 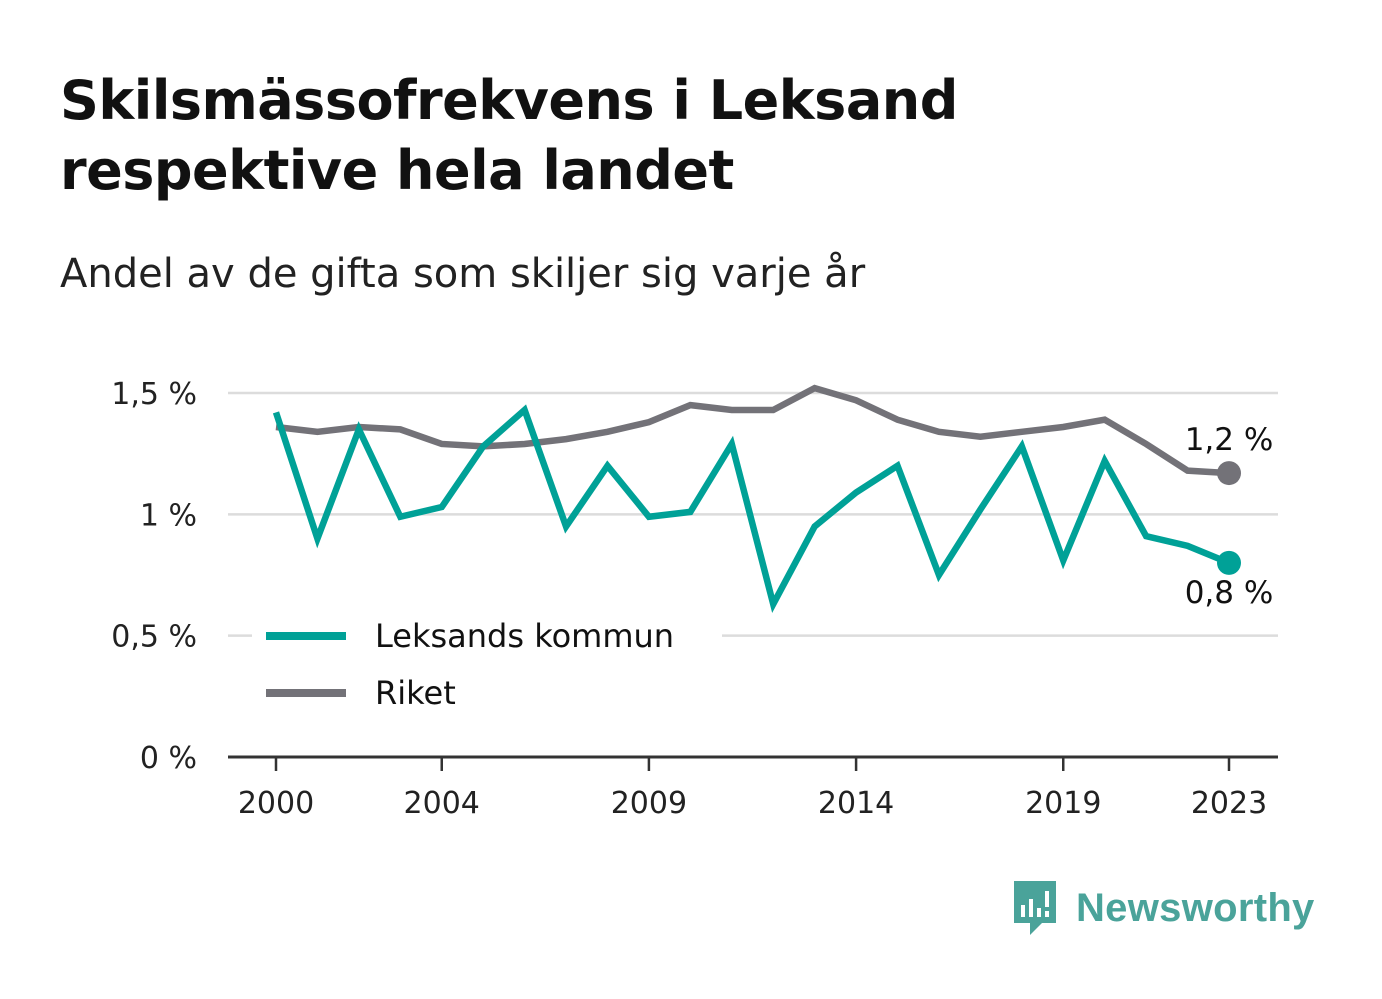 I want to click on x-tick-label: 2019, so click(x=1063, y=803).